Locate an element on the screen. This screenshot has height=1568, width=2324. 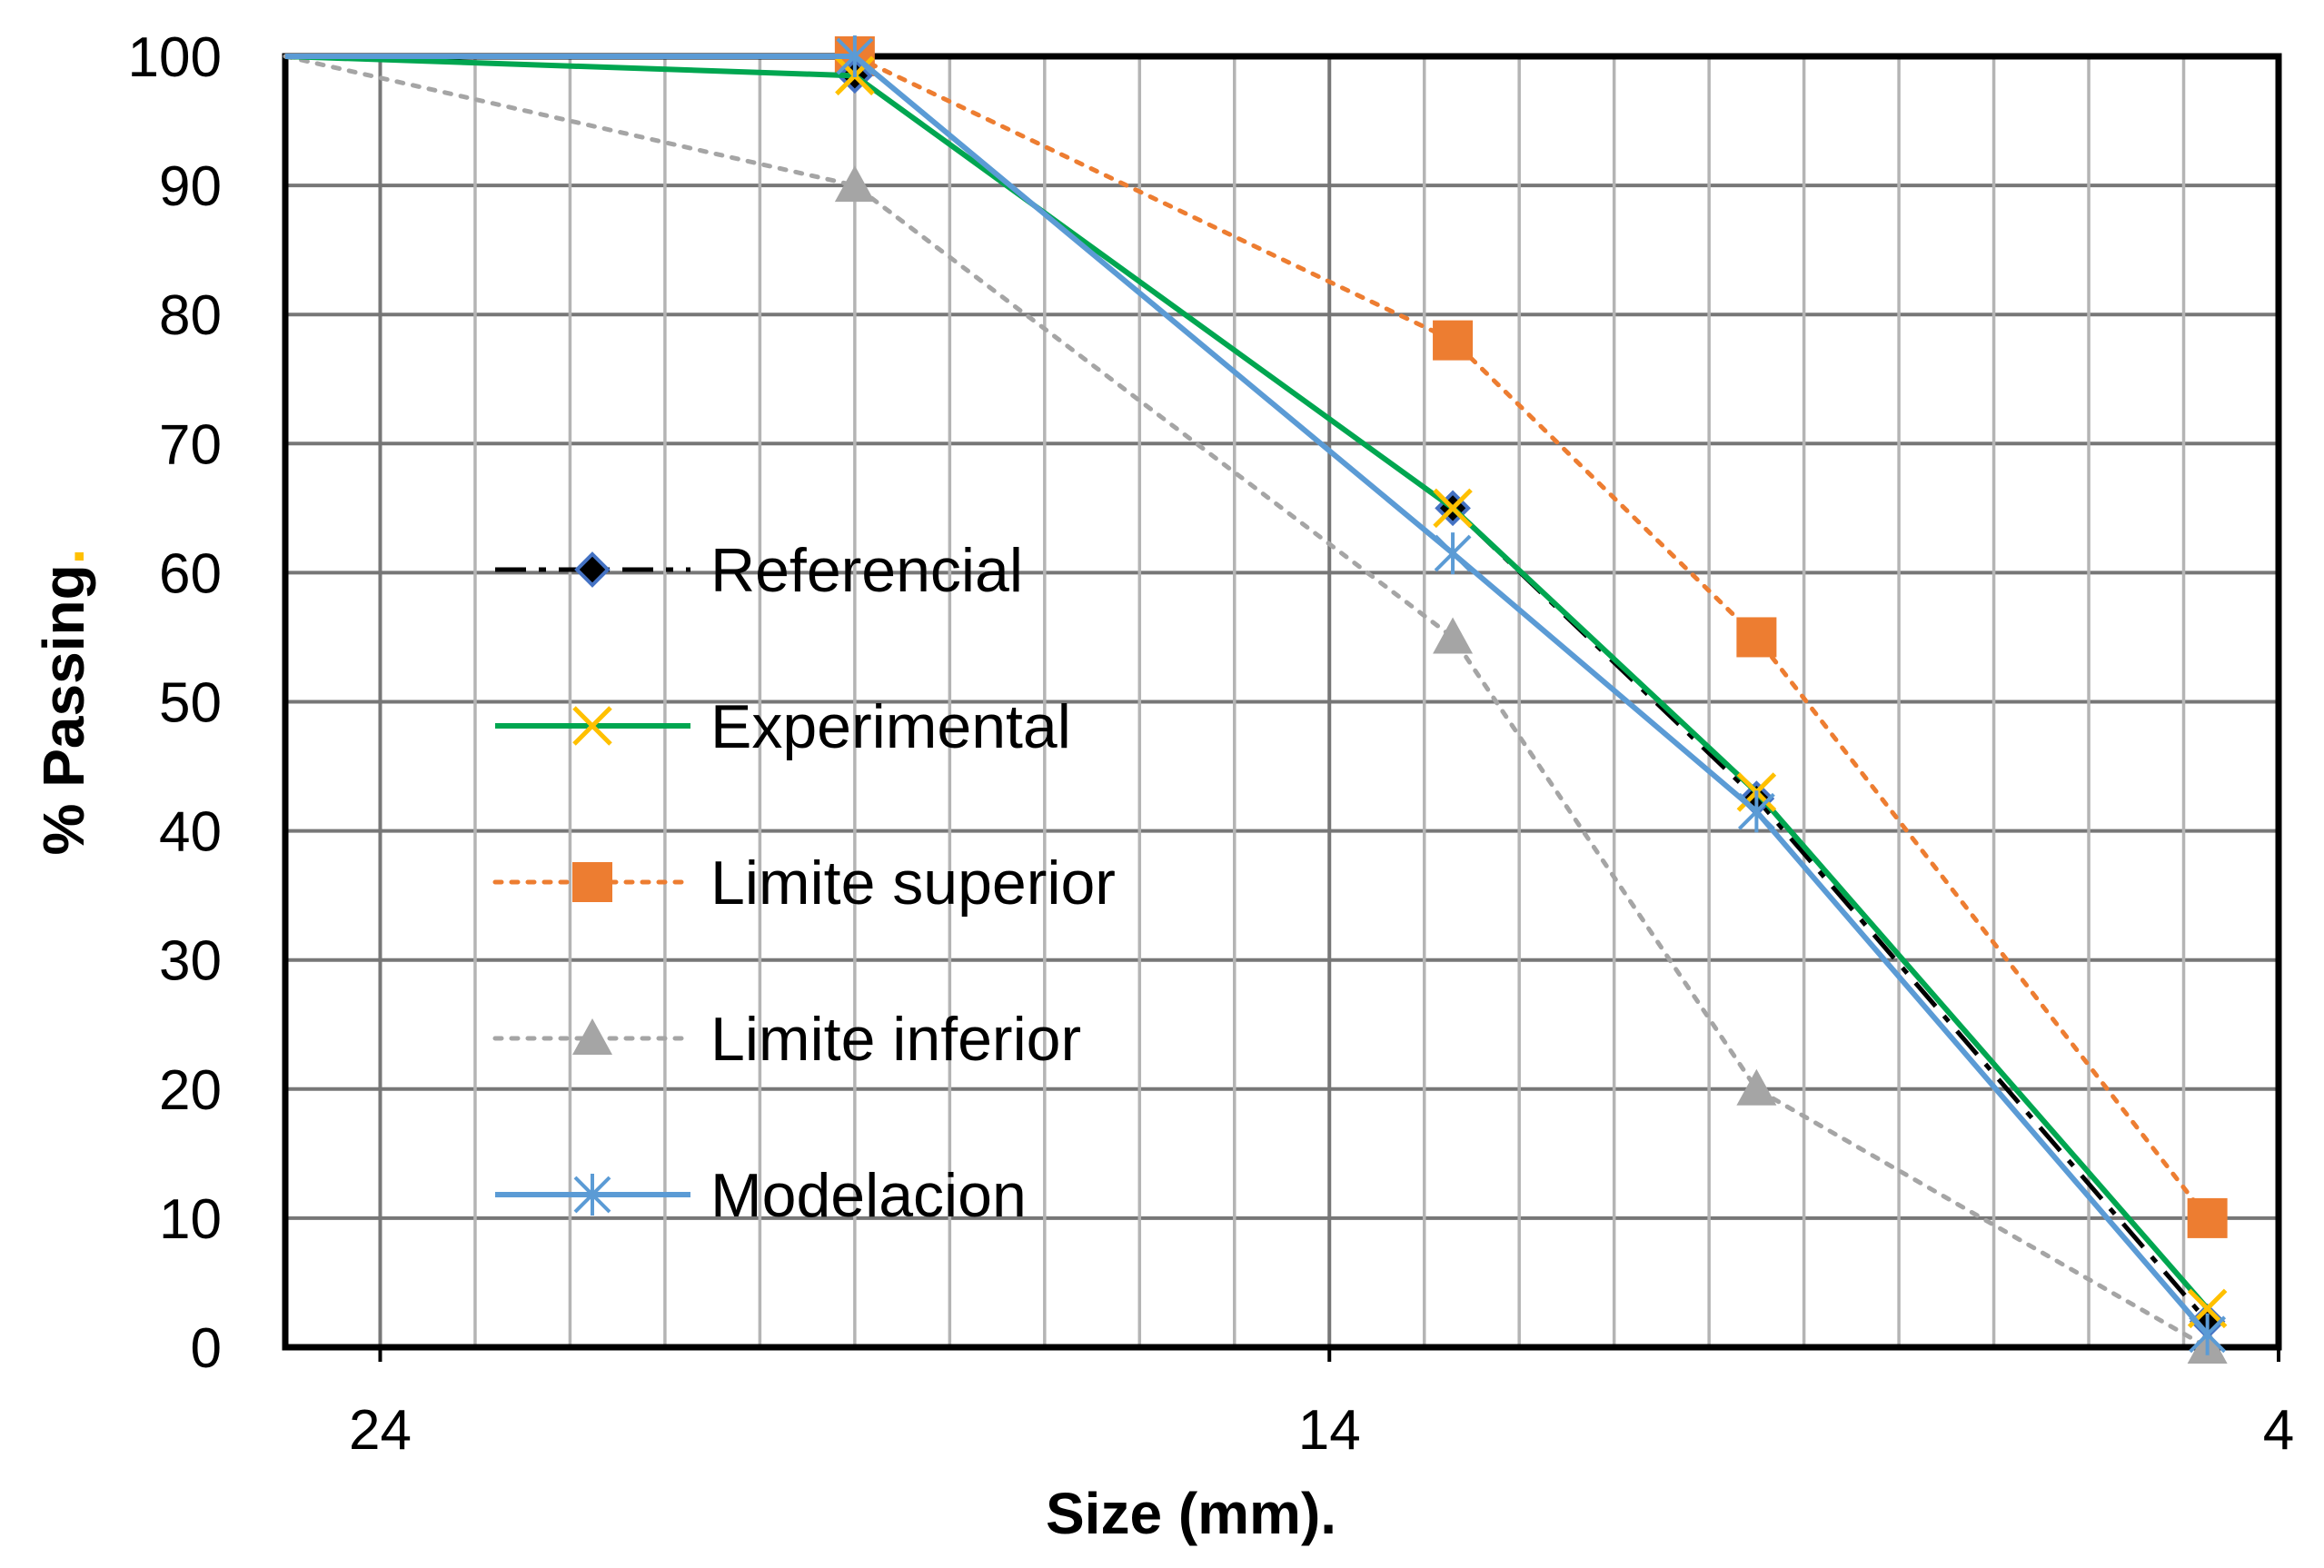
legend-item-limite-inferior: Limite inferior is located at coordinates (787, 1039).